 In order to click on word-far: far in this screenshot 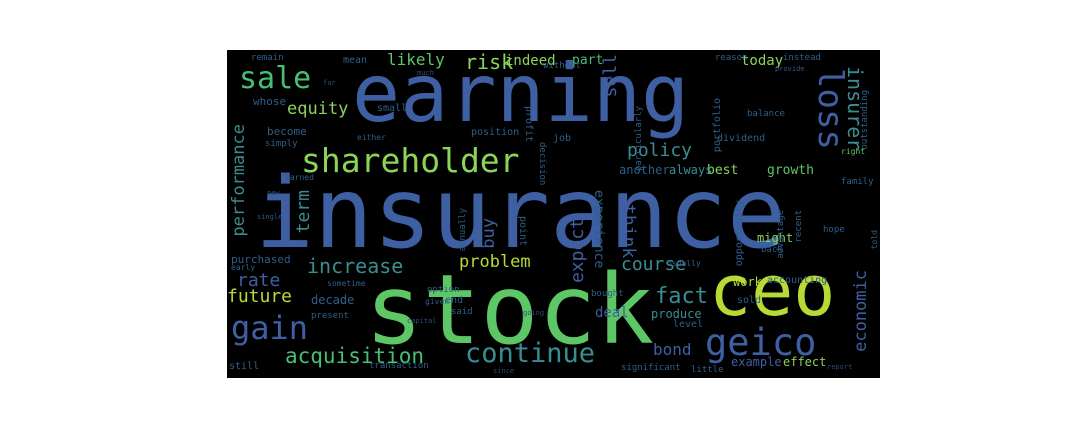, I will do `click(329, 83)`.